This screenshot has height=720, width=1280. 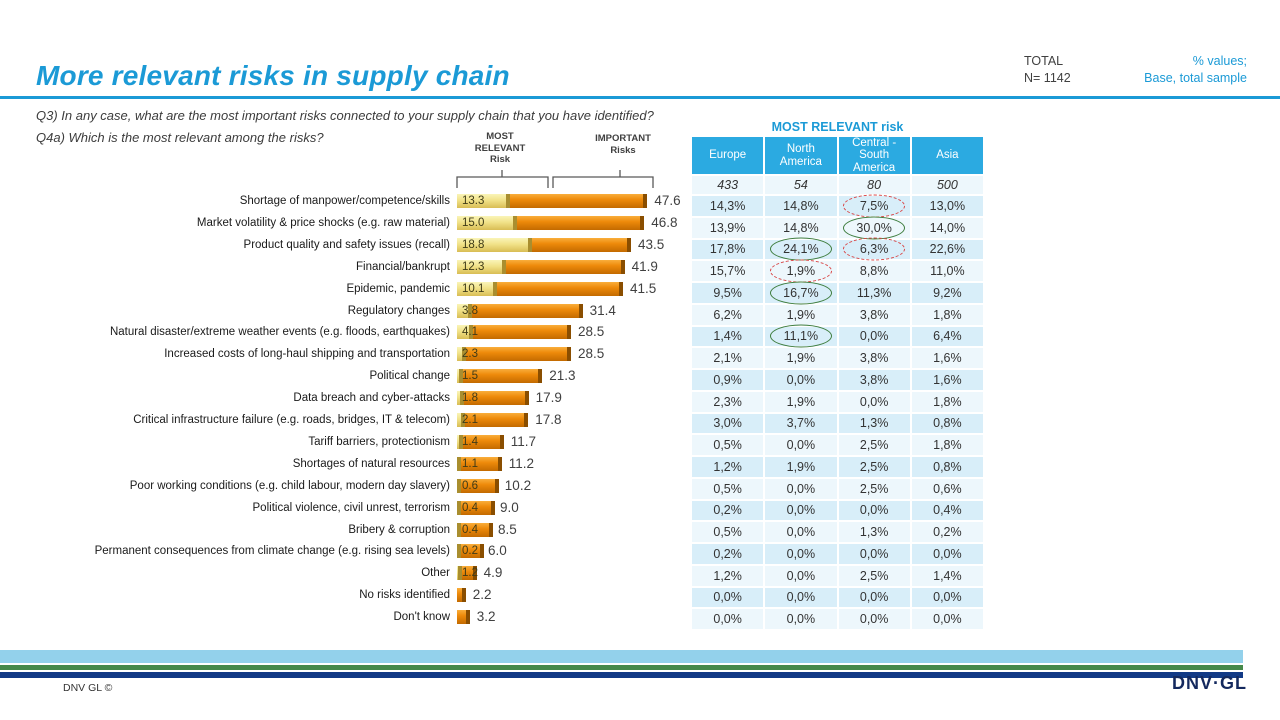 What do you see at coordinates (421, 617) in the screenshot?
I see `chart-row-label: Don't know` at bounding box center [421, 617].